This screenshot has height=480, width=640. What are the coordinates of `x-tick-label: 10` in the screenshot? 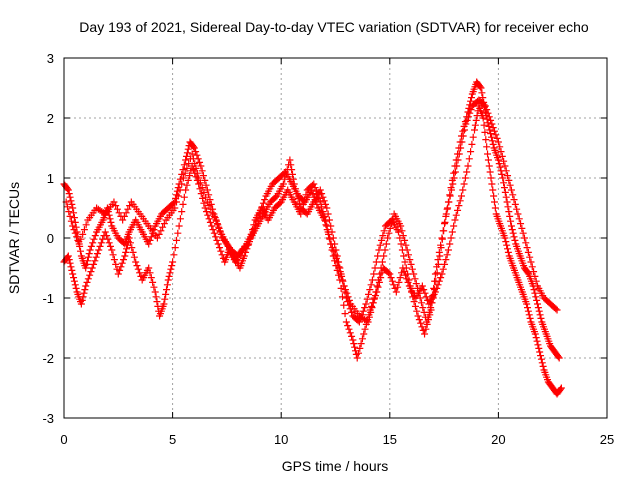 It's located at (281, 439).